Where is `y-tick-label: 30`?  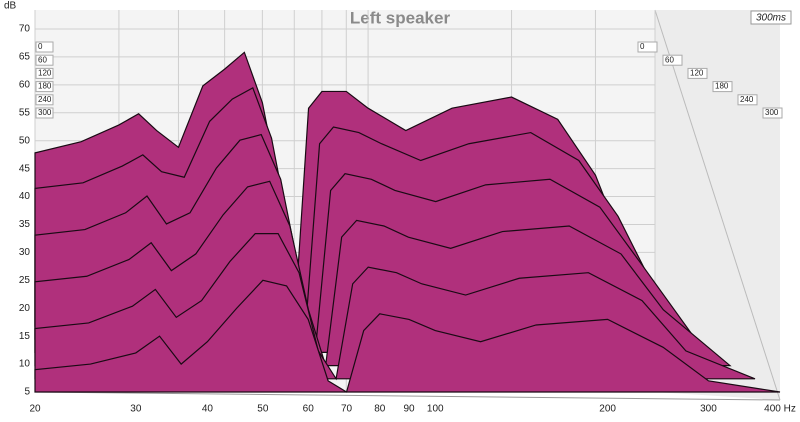 y-tick-label: 30 is located at coordinates (25, 252).